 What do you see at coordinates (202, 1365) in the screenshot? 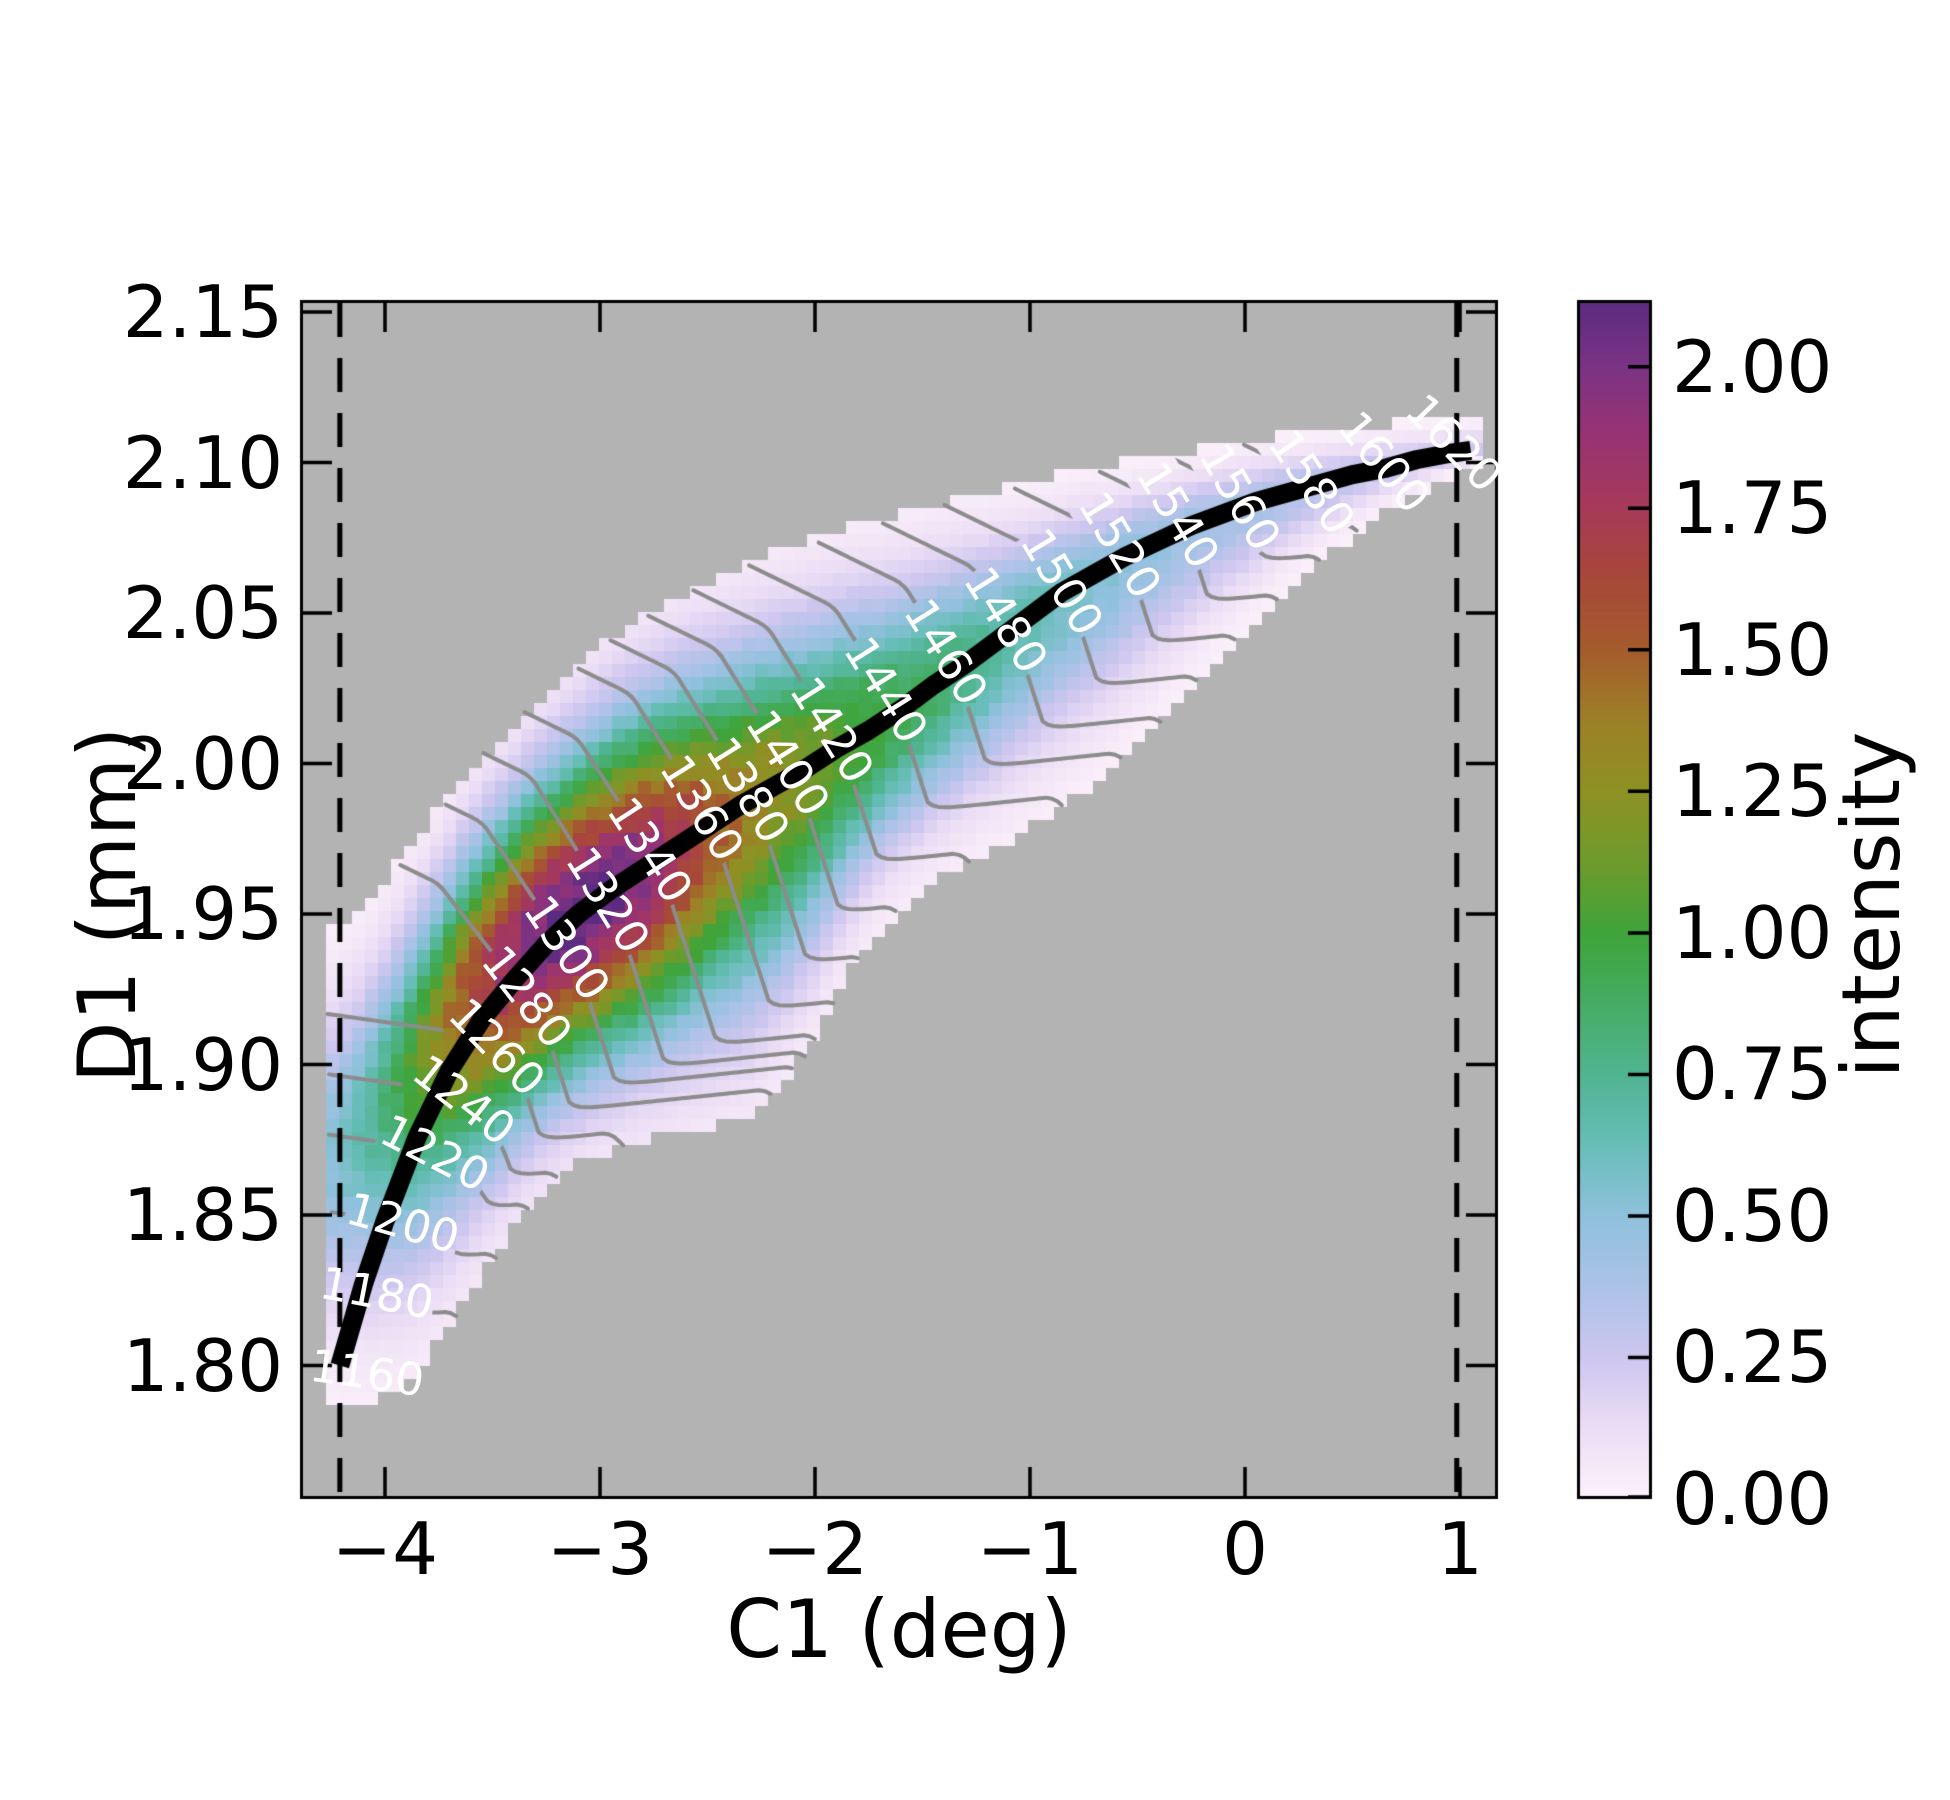
I see `y-tick-label: 1.80` at bounding box center [202, 1365].